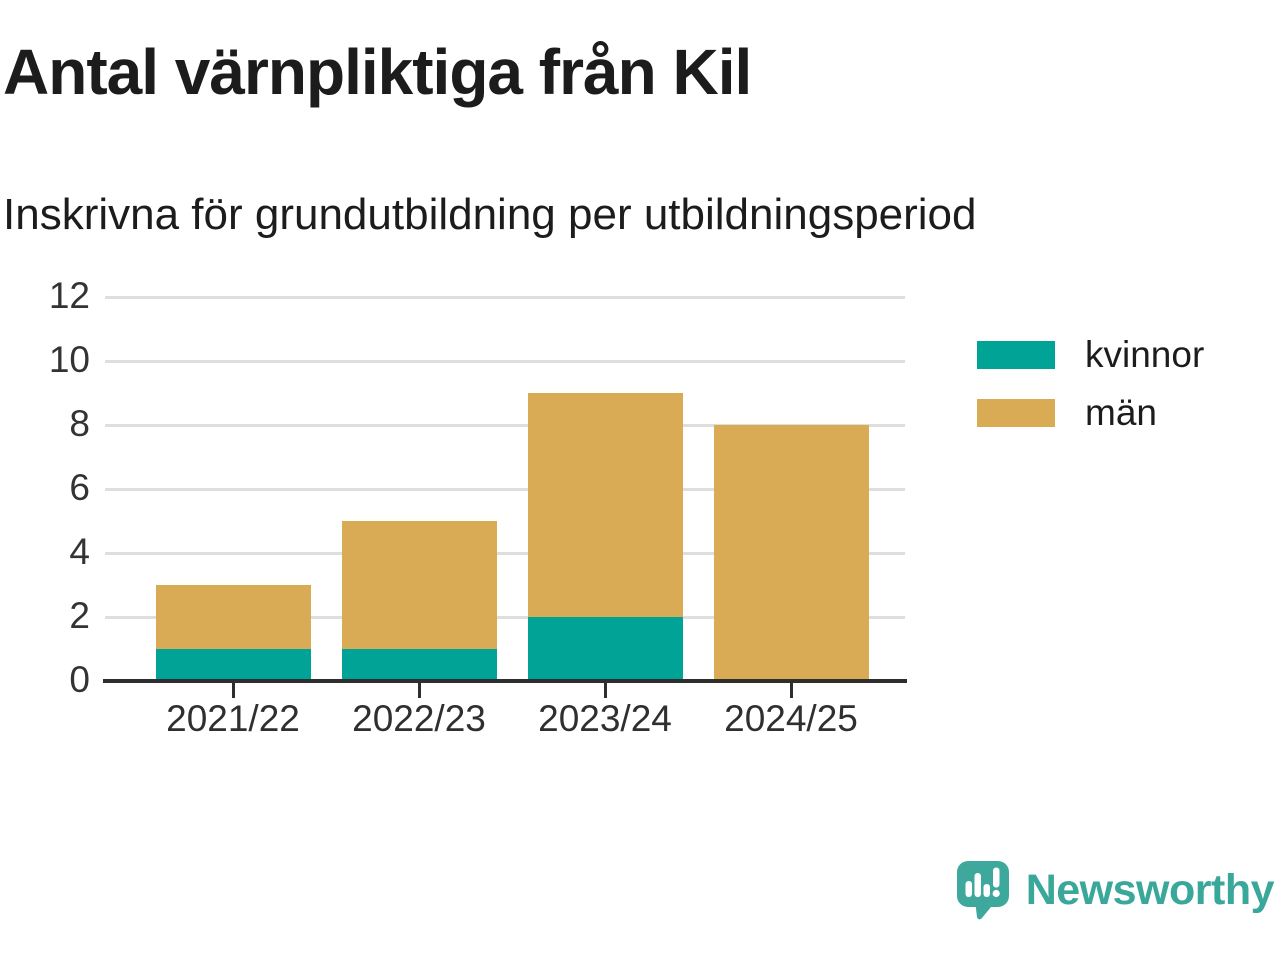 This screenshot has height=960, width=1280. Describe the element at coordinates (1121, 412) in the screenshot. I see `legend-label-män: män` at that location.